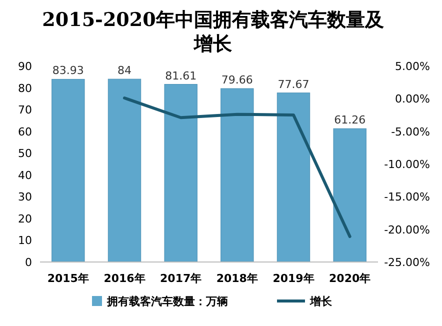 Image resolution: width=442 pixels, height=326 pixels. Describe the element at coordinates (28, 262) in the screenshot. I see `y-tick-label: 0` at that location.